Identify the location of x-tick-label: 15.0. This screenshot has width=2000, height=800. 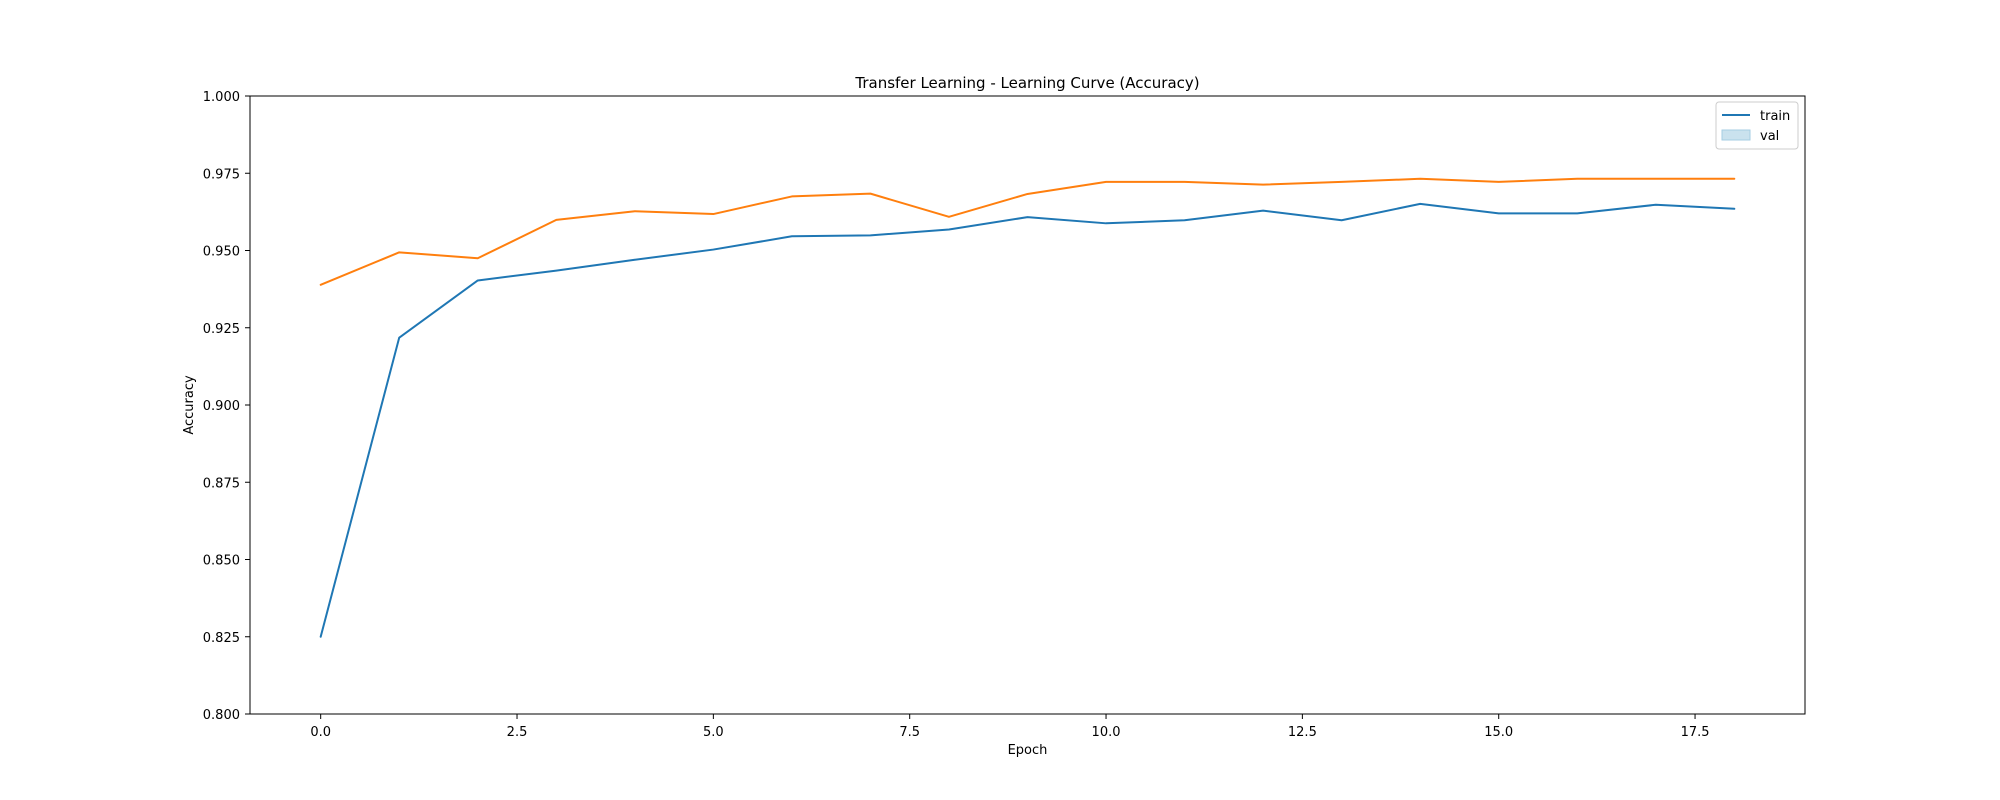
(1498, 732).